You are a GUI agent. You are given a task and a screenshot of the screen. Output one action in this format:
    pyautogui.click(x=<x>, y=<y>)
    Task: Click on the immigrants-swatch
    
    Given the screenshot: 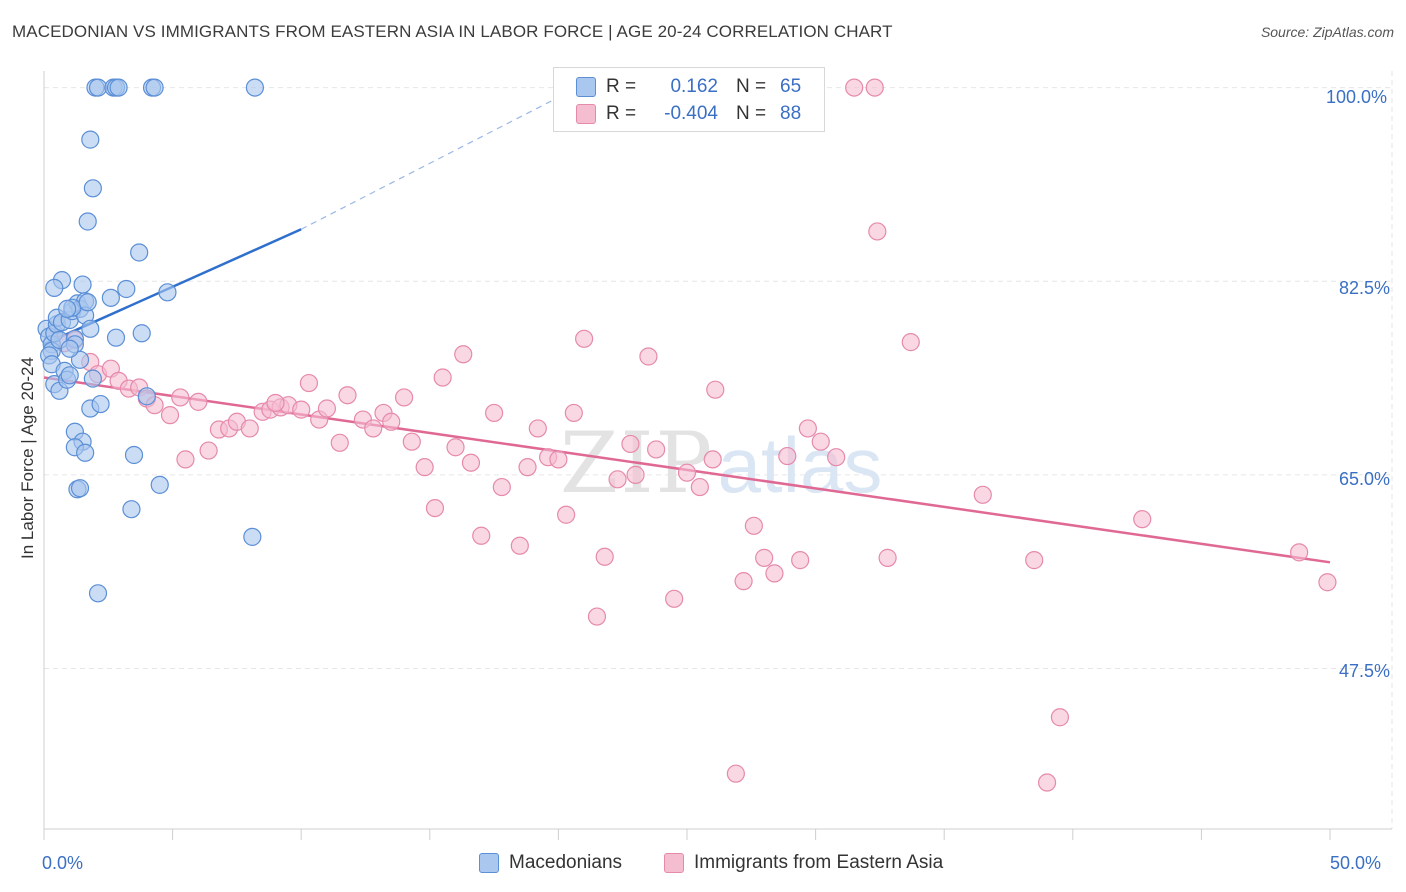 What is the action you would take?
    pyautogui.click(x=586, y=114)
    